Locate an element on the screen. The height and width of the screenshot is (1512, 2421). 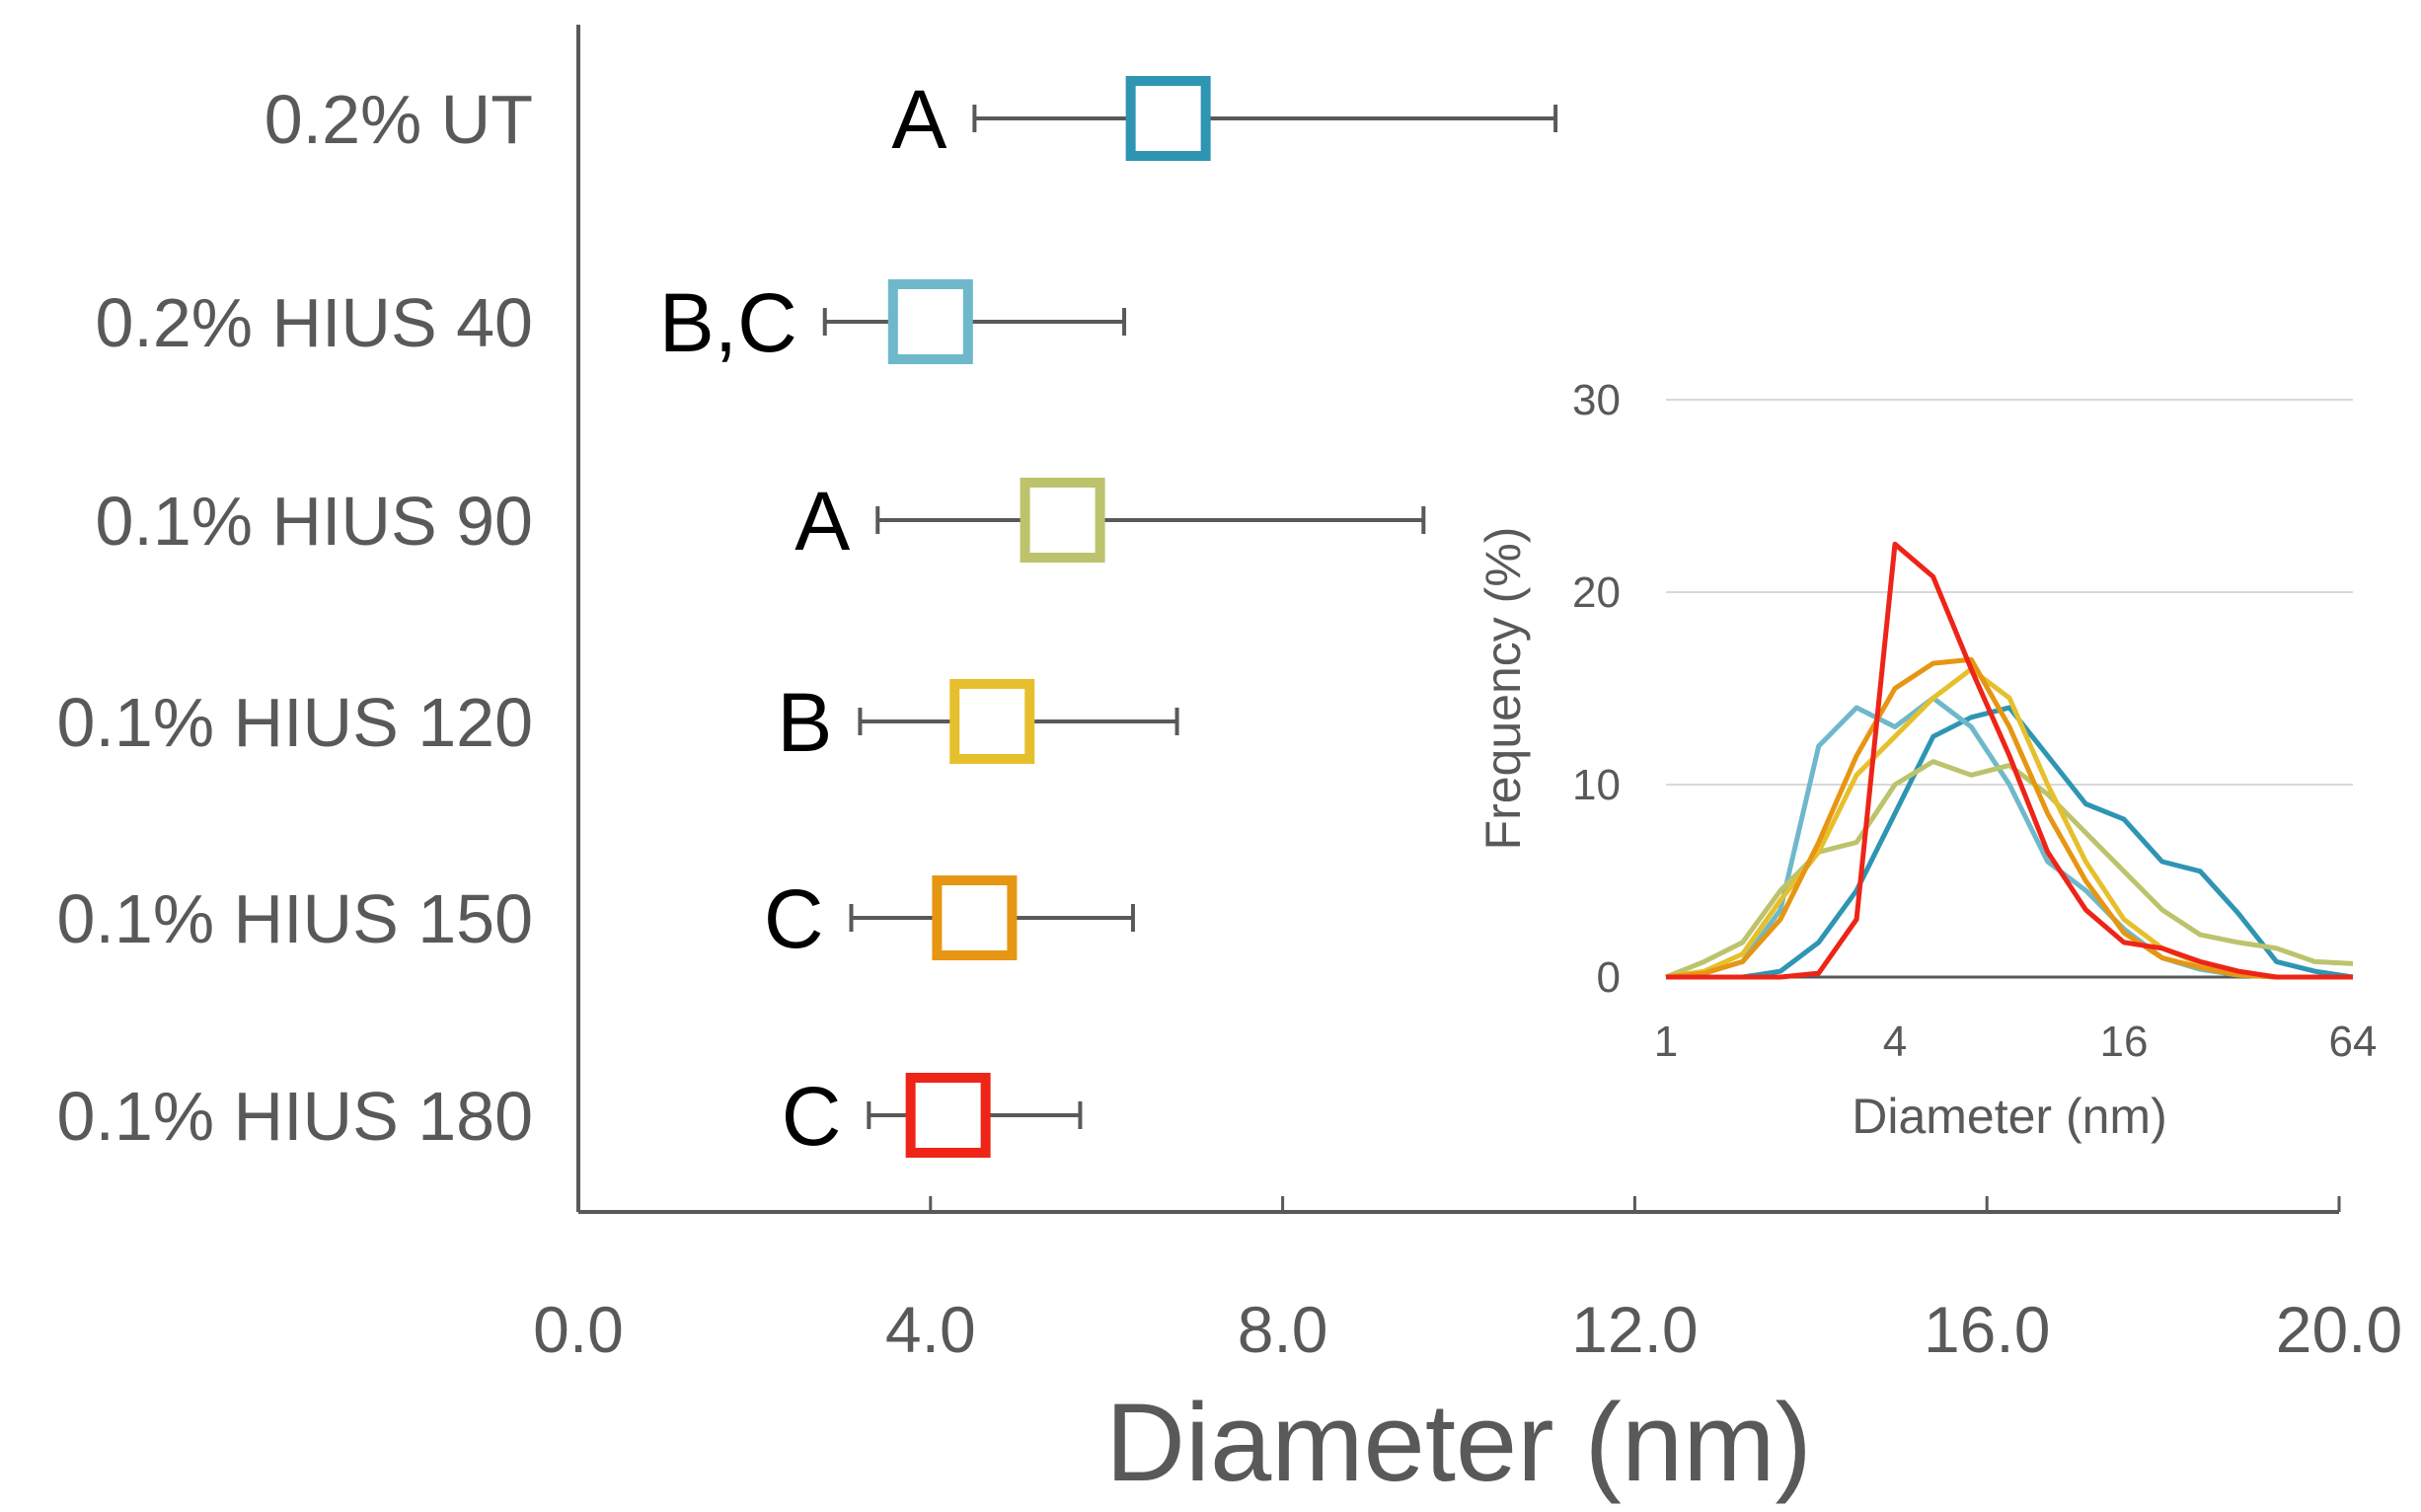
inset-x-tick-label: 4 is located at coordinates (1895, 1042).